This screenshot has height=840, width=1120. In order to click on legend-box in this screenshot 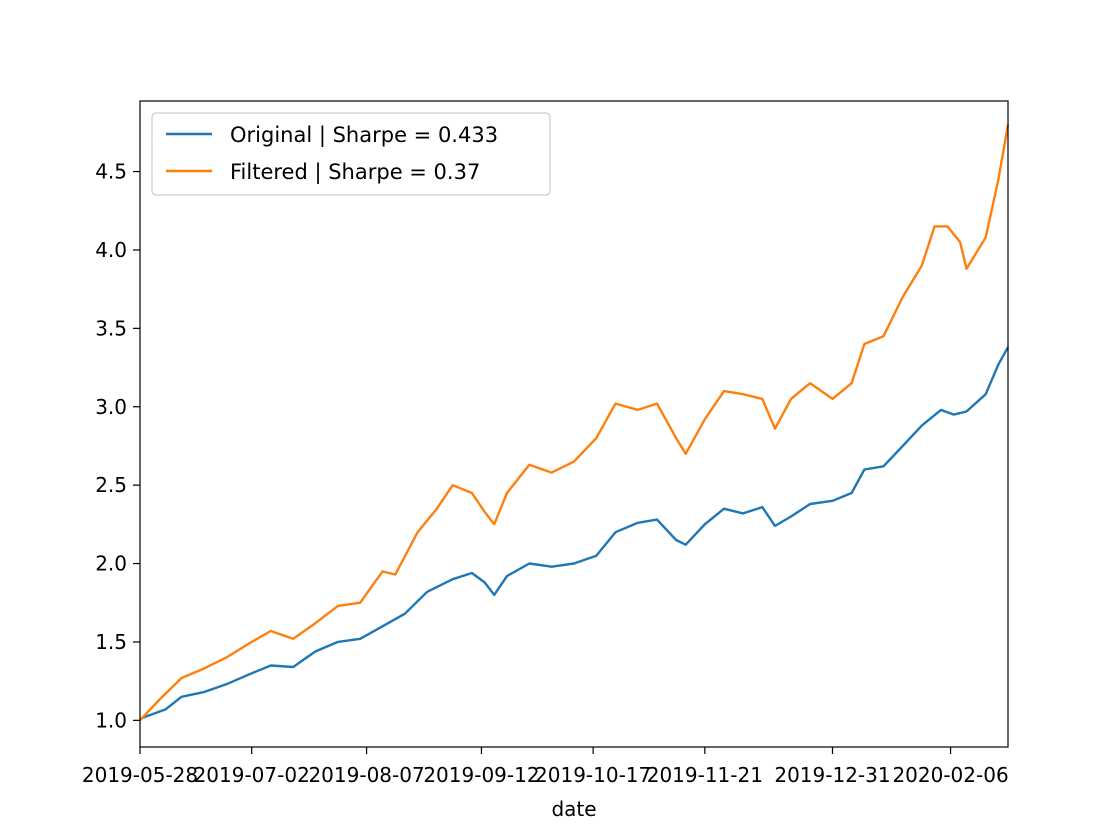, I will do `click(351, 154)`.